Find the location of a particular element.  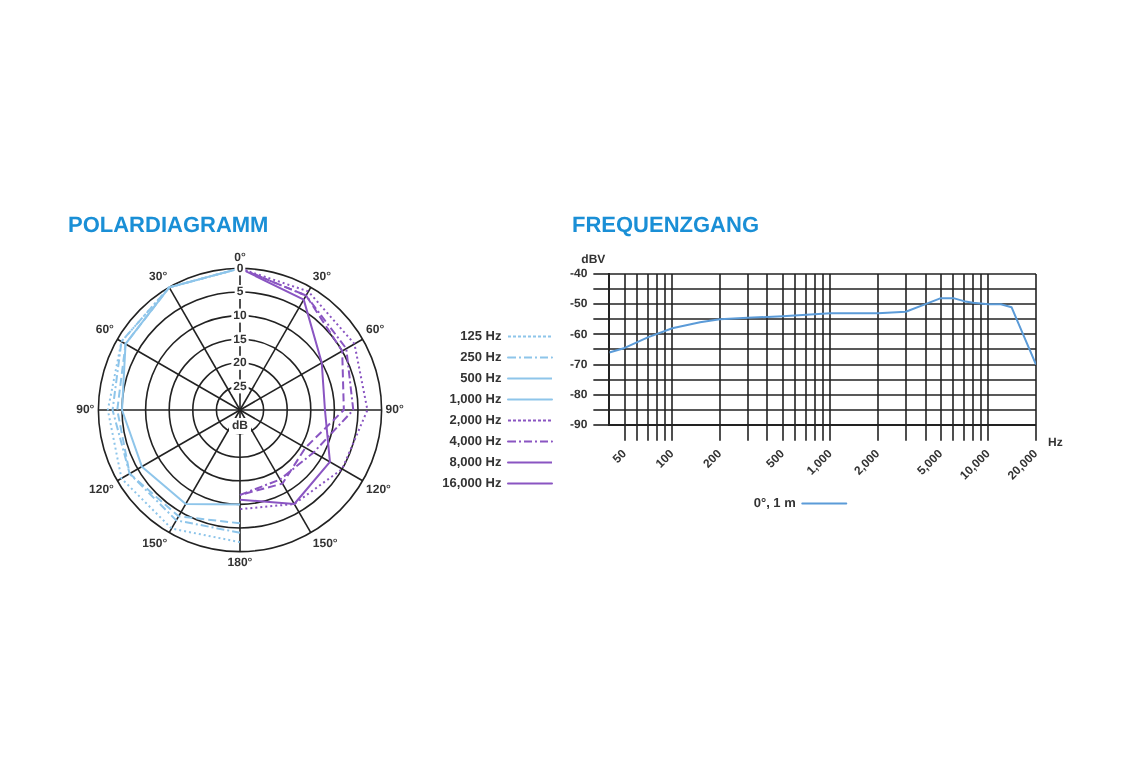

chart-title: POLARDIAGRAMM is located at coordinates (168, 226).